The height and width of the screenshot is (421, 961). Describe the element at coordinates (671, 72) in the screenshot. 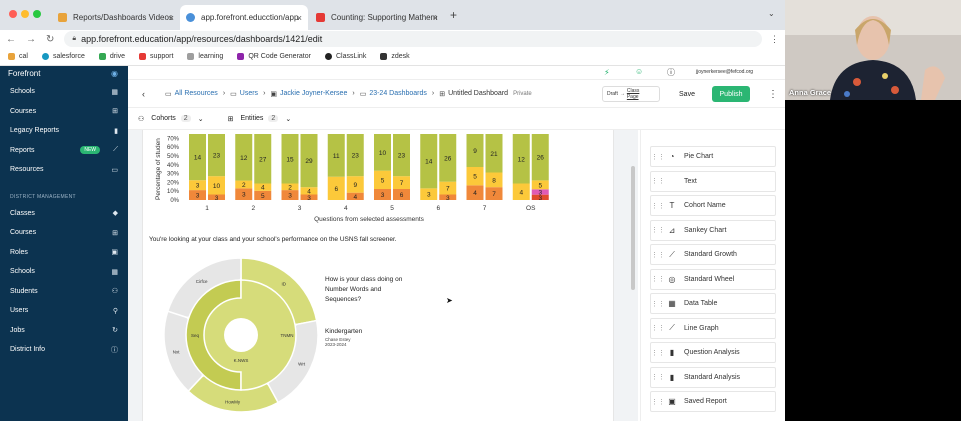

I see `help-icon: ⓘ` at that location.